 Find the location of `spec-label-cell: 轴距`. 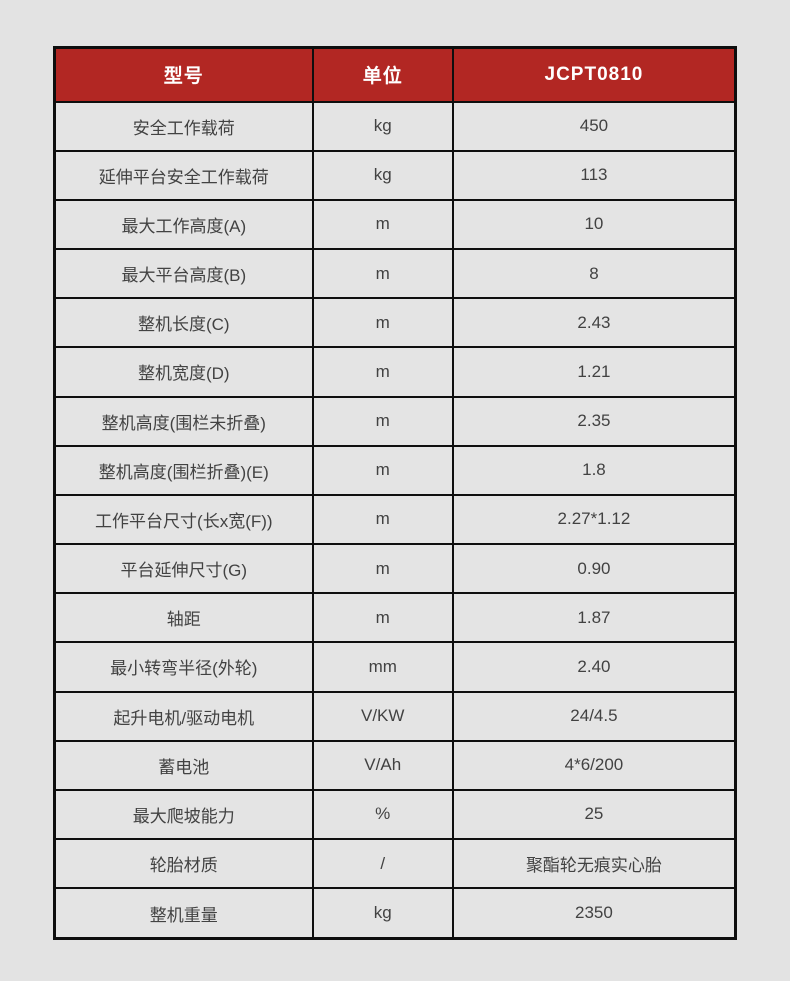

spec-label-cell: 轴距 is located at coordinates (183, 618).